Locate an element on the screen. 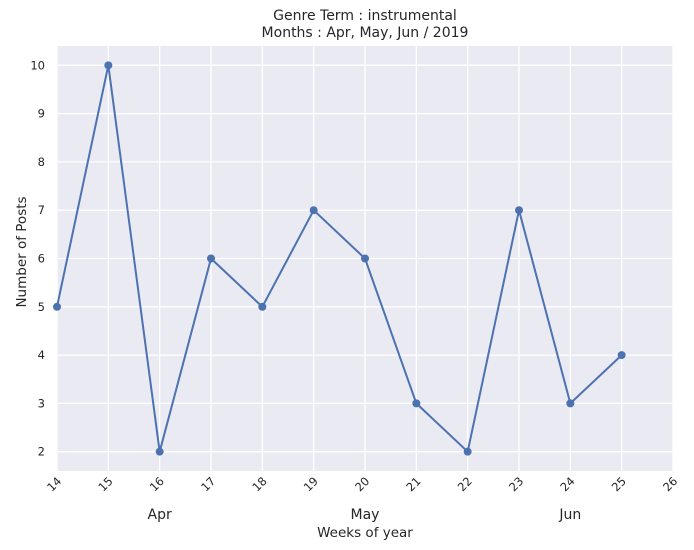 Image resolution: width=694 pixels, height=550 pixels. y-tick-label: 4 is located at coordinates (41, 355).